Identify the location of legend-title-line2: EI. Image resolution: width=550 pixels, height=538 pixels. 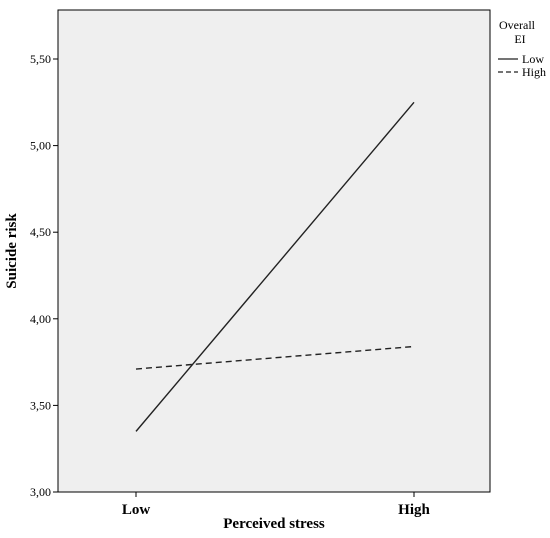
(519, 39).